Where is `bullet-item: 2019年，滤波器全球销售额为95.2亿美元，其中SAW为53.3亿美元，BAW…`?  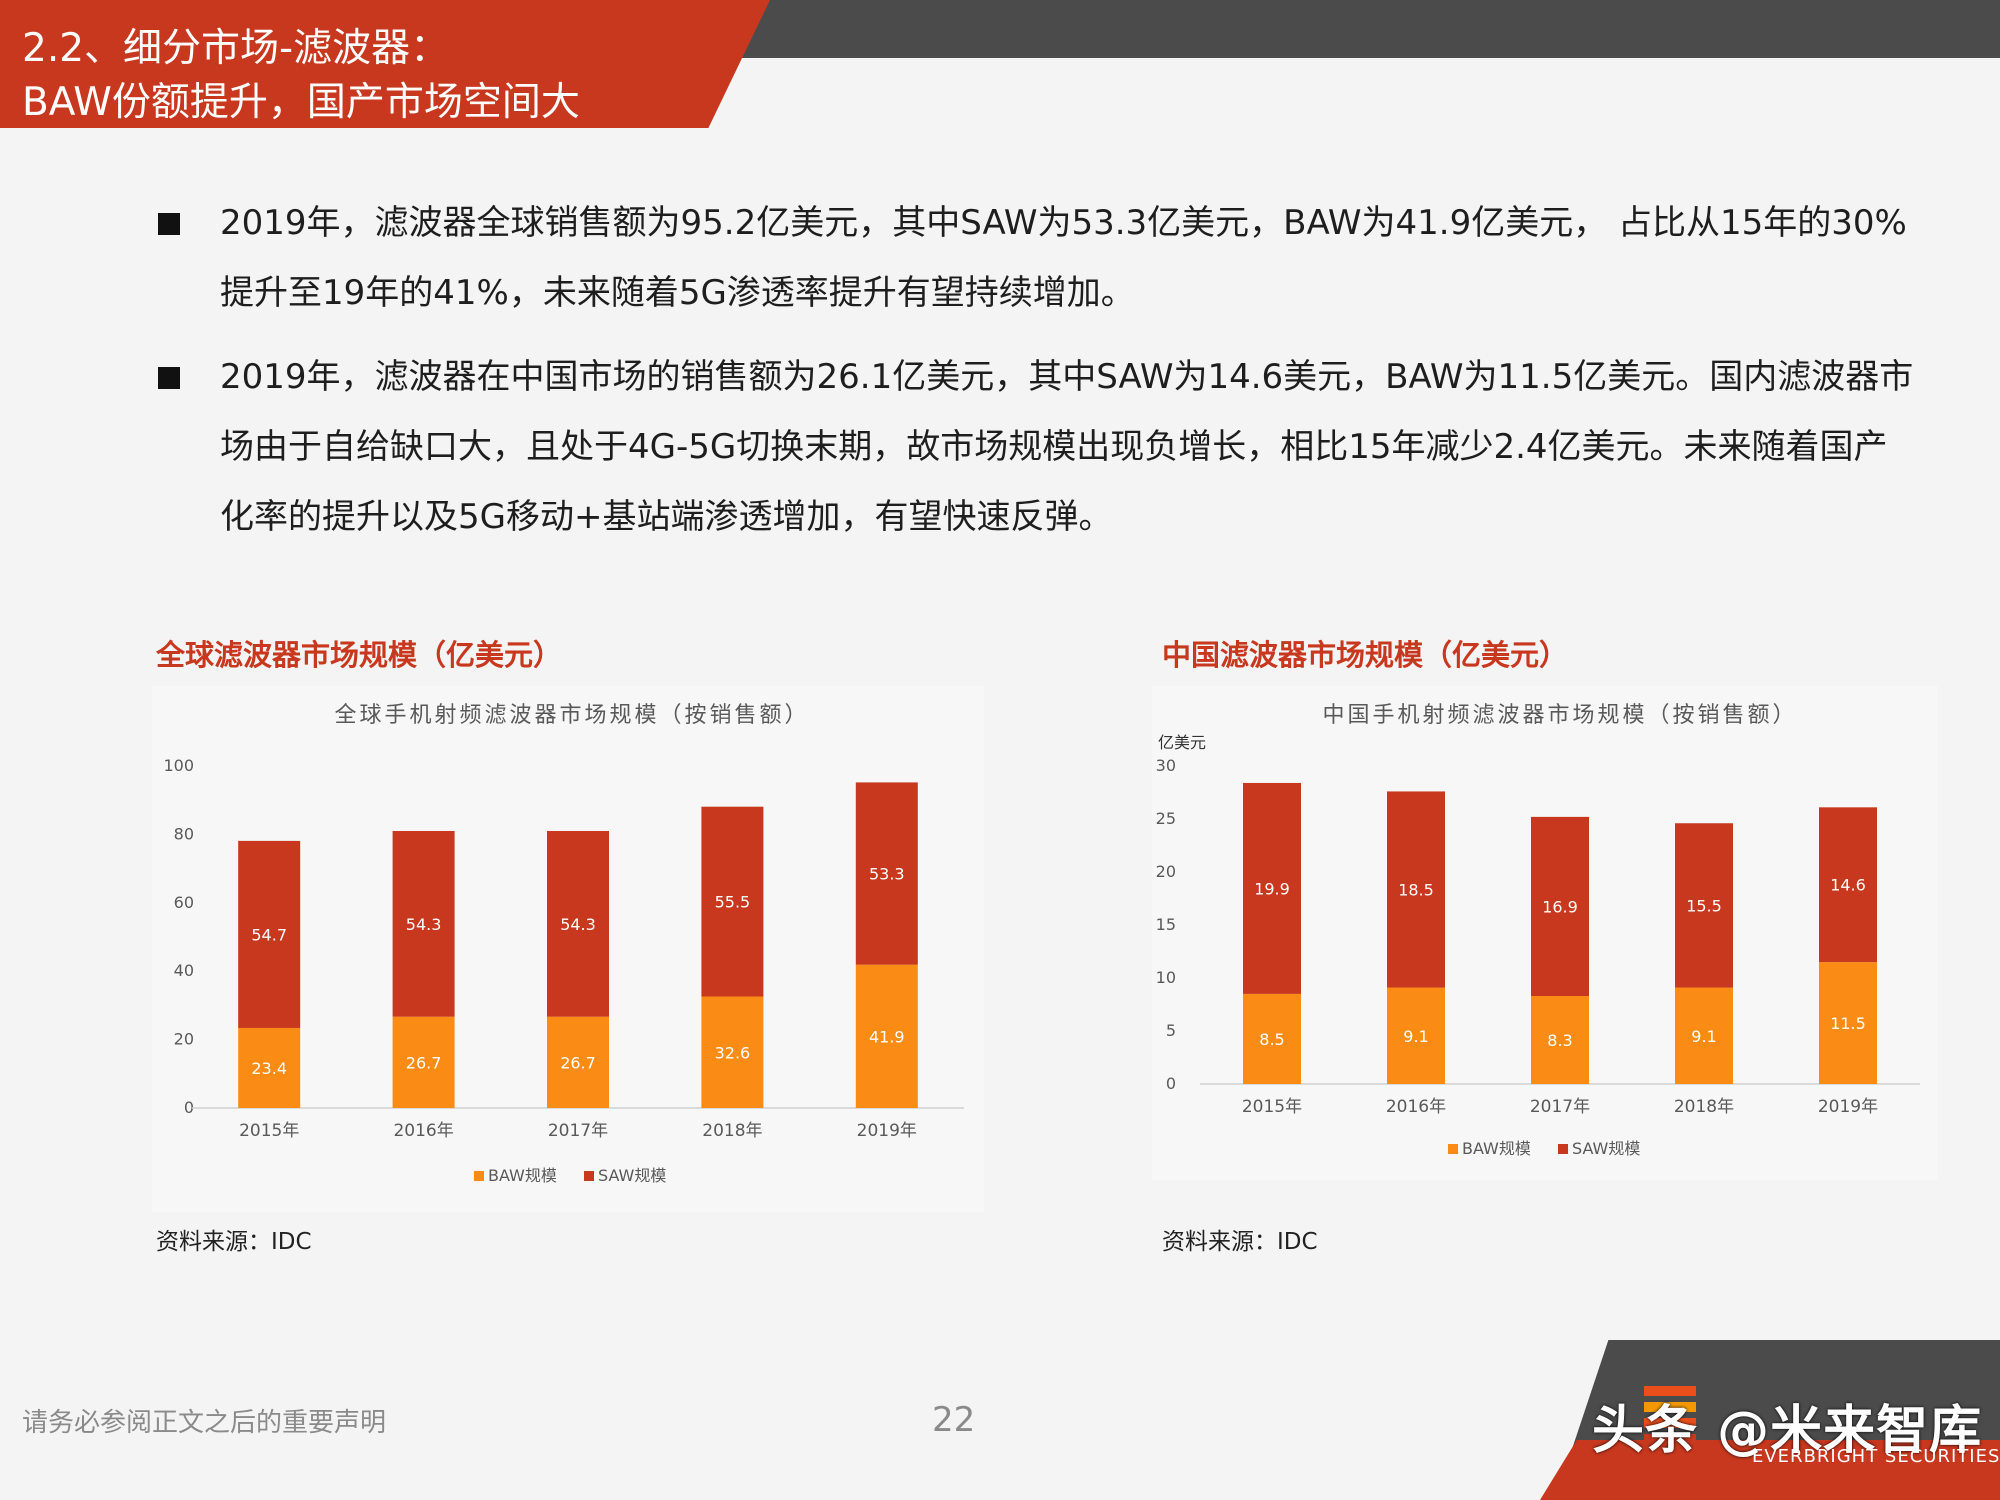
bullet-item: 2019年，滤波器全球销售额为95.2亿美元，其中SAW为53.3亿美元，BAW… is located at coordinates (1038, 258).